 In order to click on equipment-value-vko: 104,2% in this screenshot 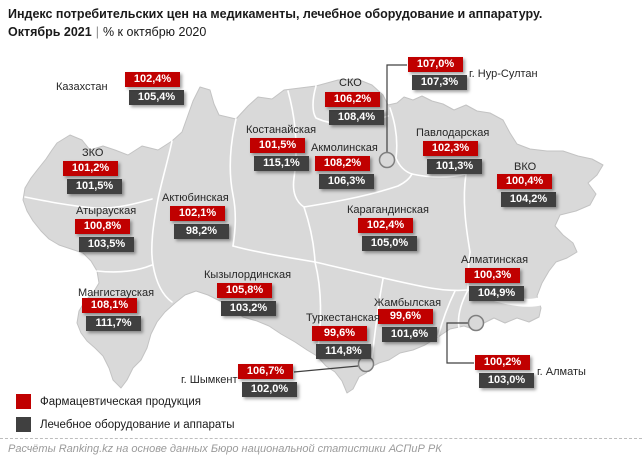, I will do `click(528, 199)`.